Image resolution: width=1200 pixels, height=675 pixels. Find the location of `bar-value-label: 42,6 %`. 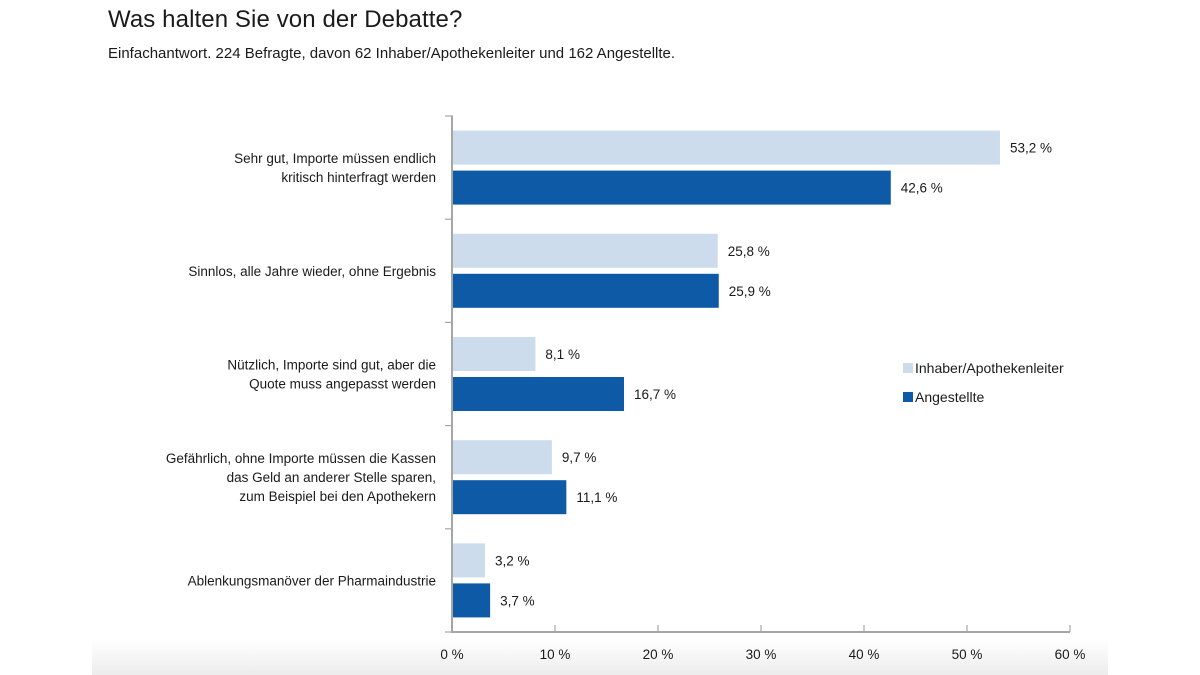

bar-value-label: 42,6 % is located at coordinates (922, 188).